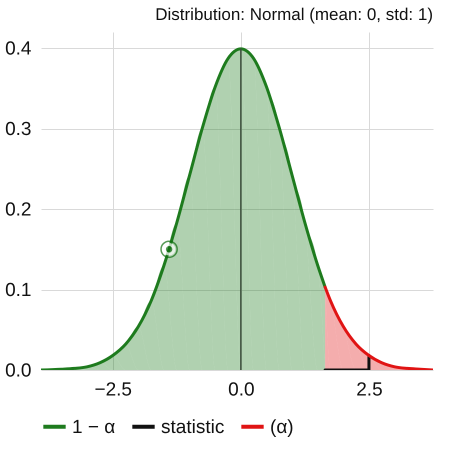 This screenshot has width=452, height=463. I want to click on legend-label: (α), so click(282, 427).